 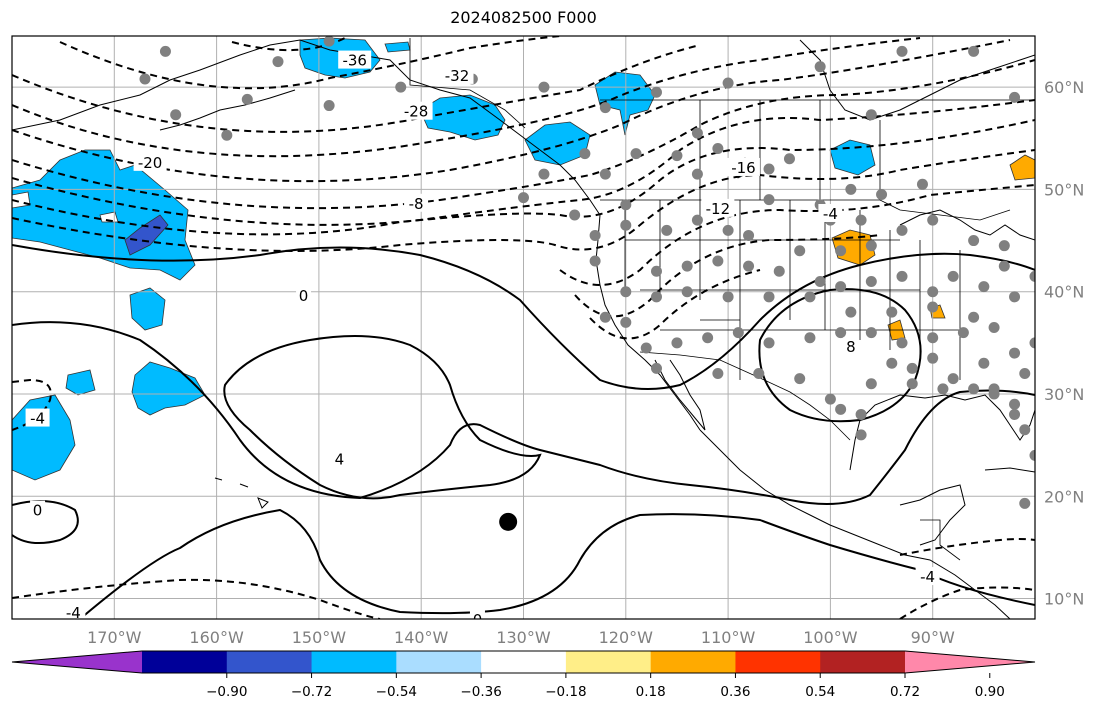 What do you see at coordinates (932, 515) in the screenshot?
I see `coast-yucatan` at bounding box center [932, 515].